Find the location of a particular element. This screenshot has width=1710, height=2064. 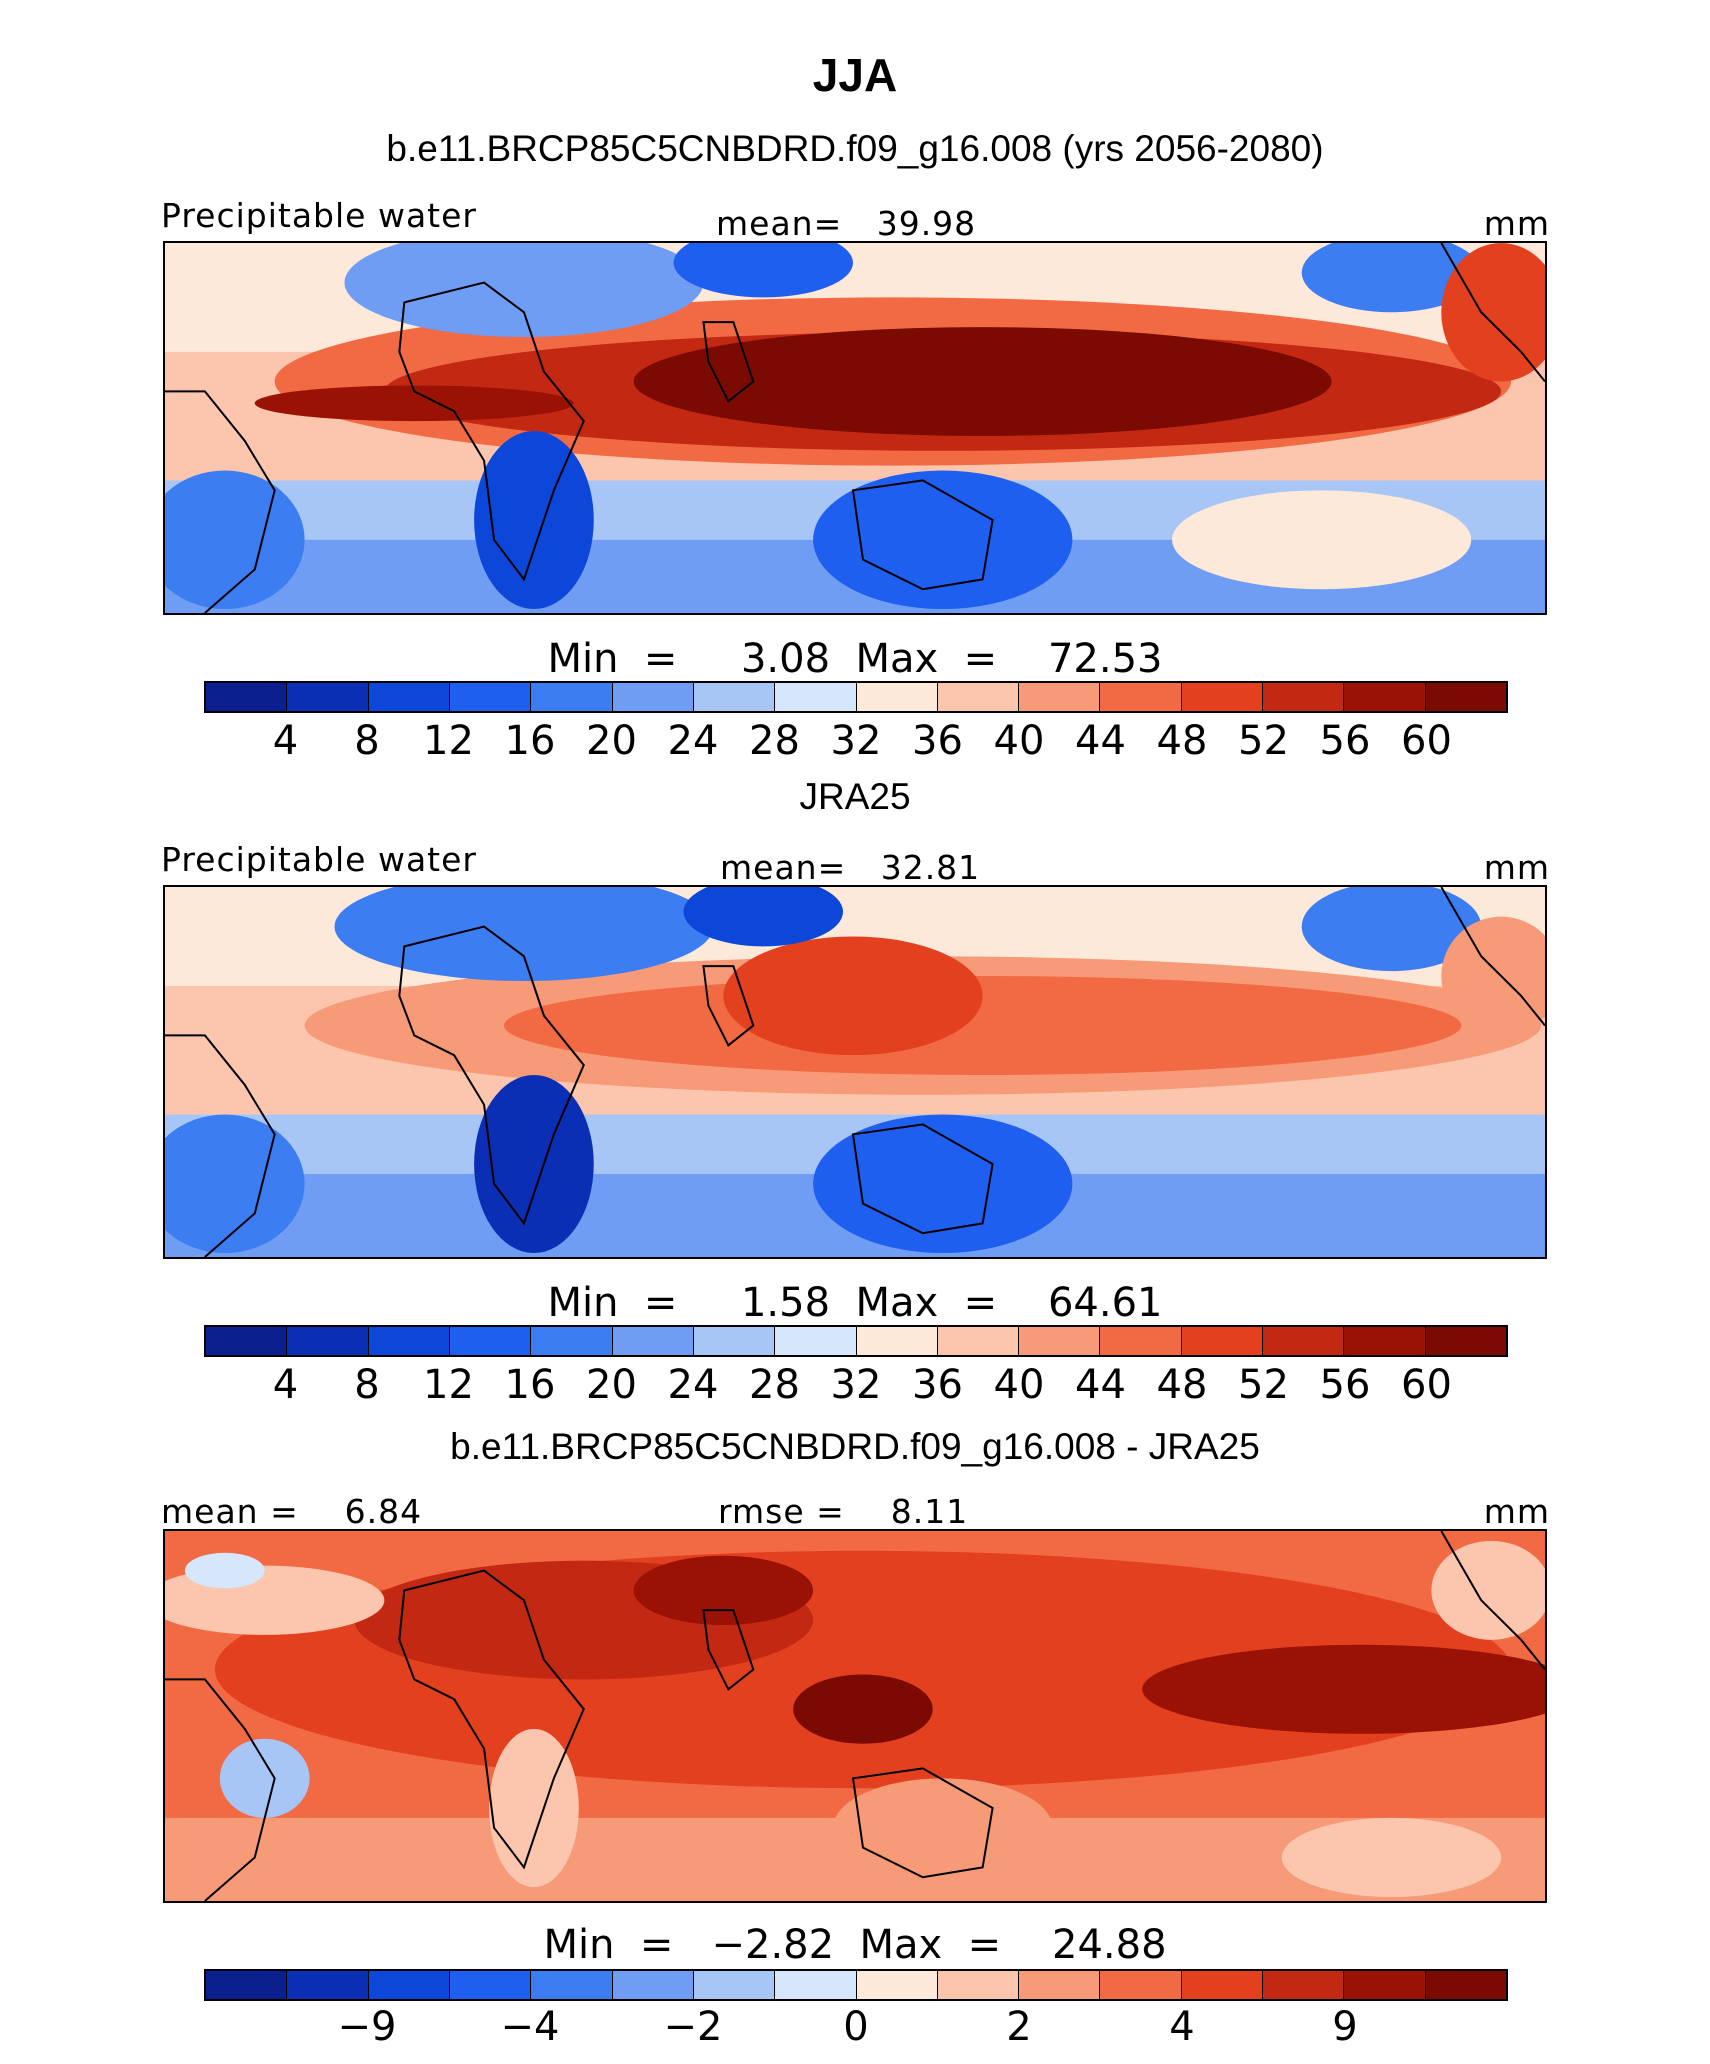

panel-2-subtitle: JRA25 is located at coordinates (855, 796).